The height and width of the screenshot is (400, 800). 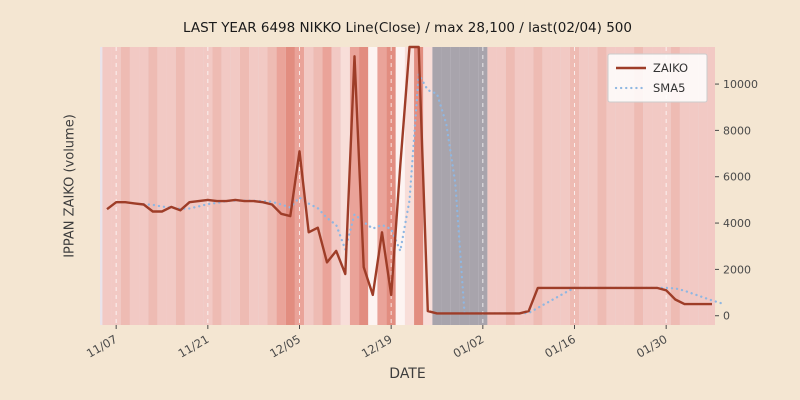 What do you see at coordinates (407, 374) in the screenshot?
I see `x-axis-label: DATE` at bounding box center [407, 374].